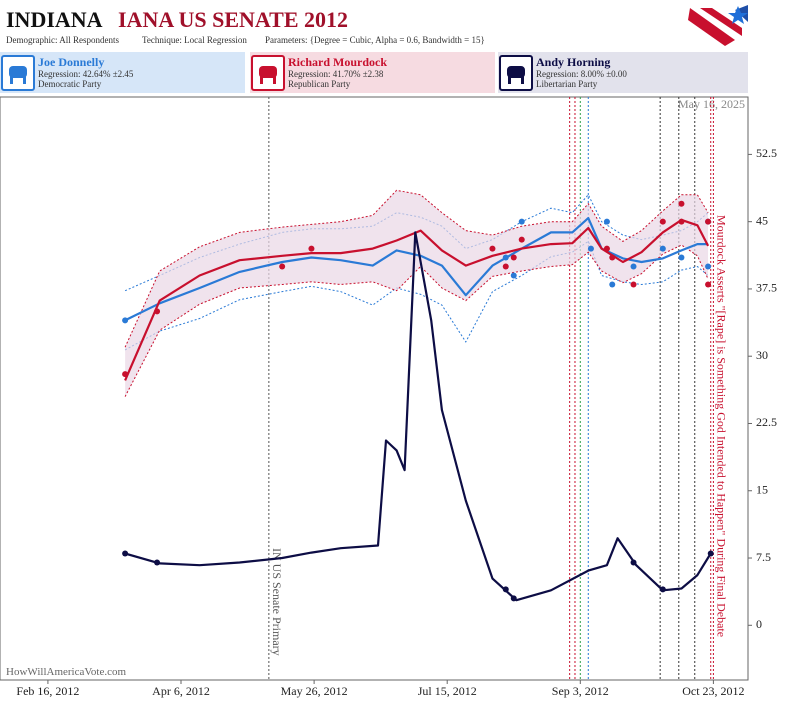 The height and width of the screenshot is (704, 789). Describe the element at coordinates (711, 104) in the screenshot. I see `date-note: May 16, 2025` at that location.